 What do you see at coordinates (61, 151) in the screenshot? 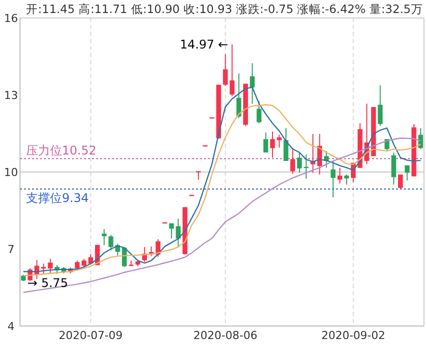
I see `ref-line-label: 压力位10.52` at bounding box center [61, 151].